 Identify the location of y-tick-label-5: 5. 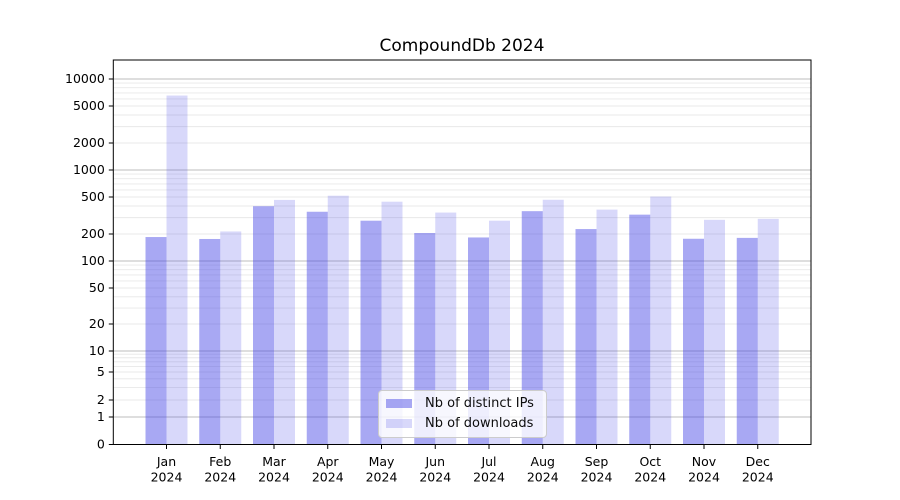
(101, 371).